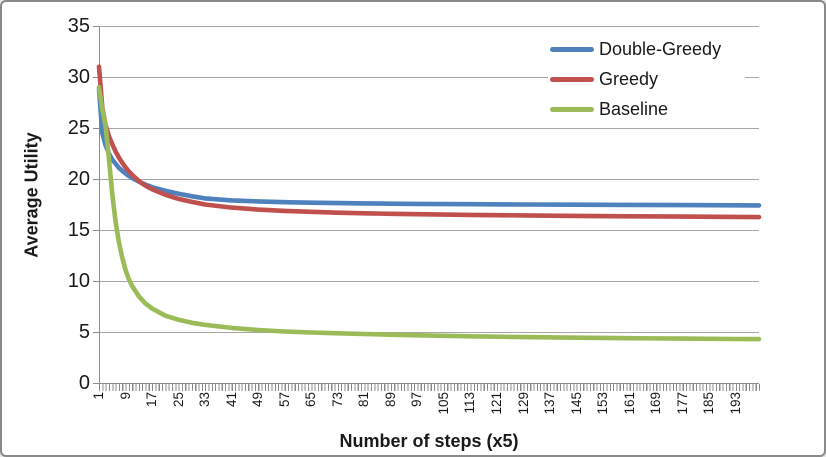 The width and height of the screenshot is (826, 457). What do you see at coordinates (205, 400) in the screenshot?
I see `x-tick-label: 33` at bounding box center [205, 400].